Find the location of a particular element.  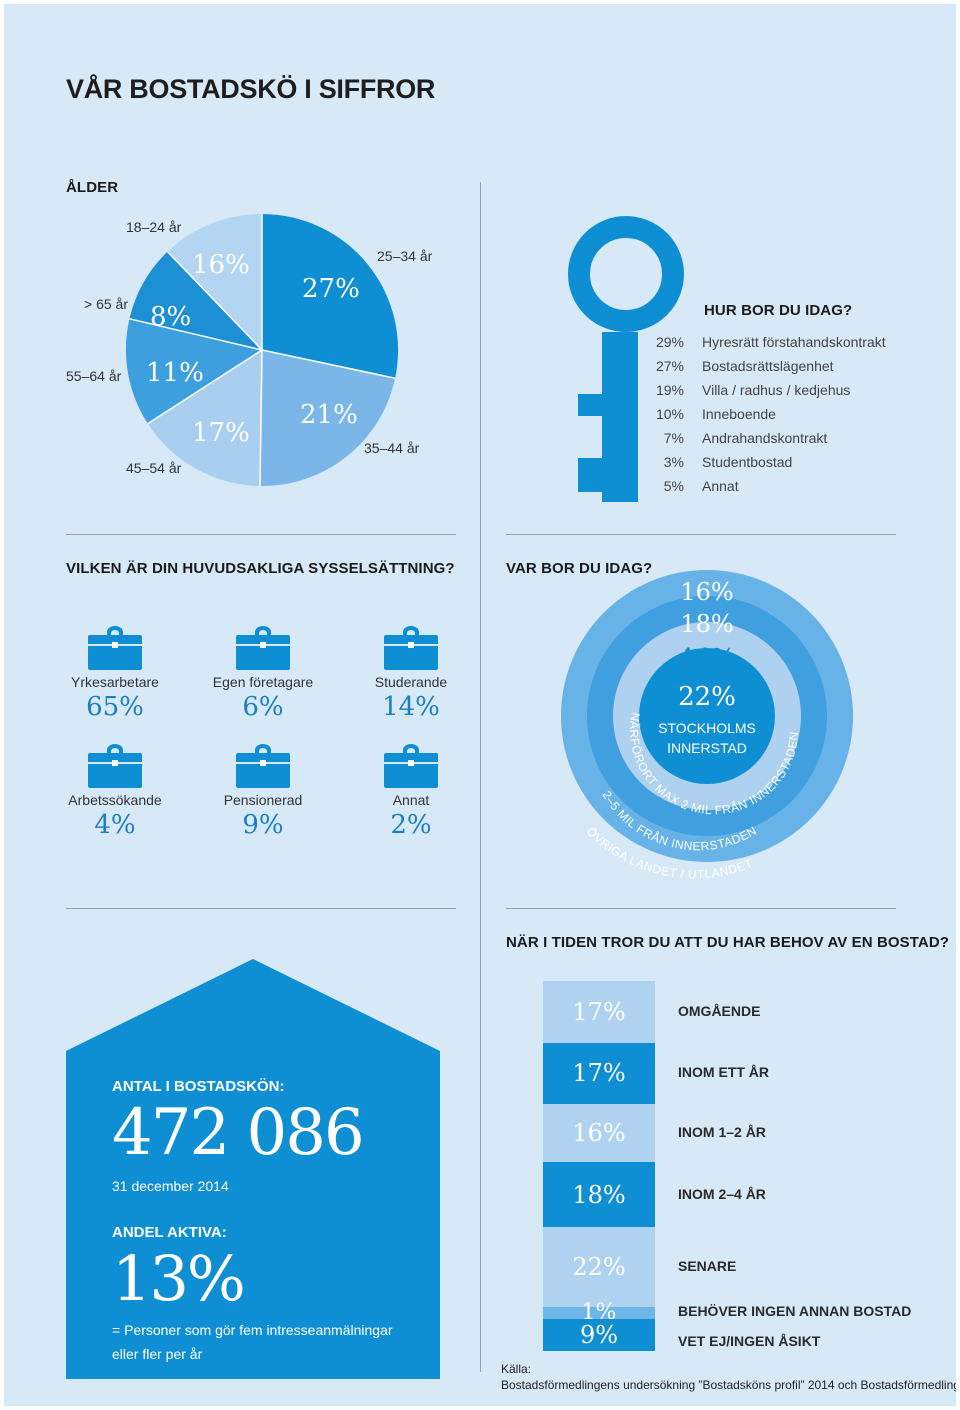

active-pct: 13% is located at coordinates (179, 1278).